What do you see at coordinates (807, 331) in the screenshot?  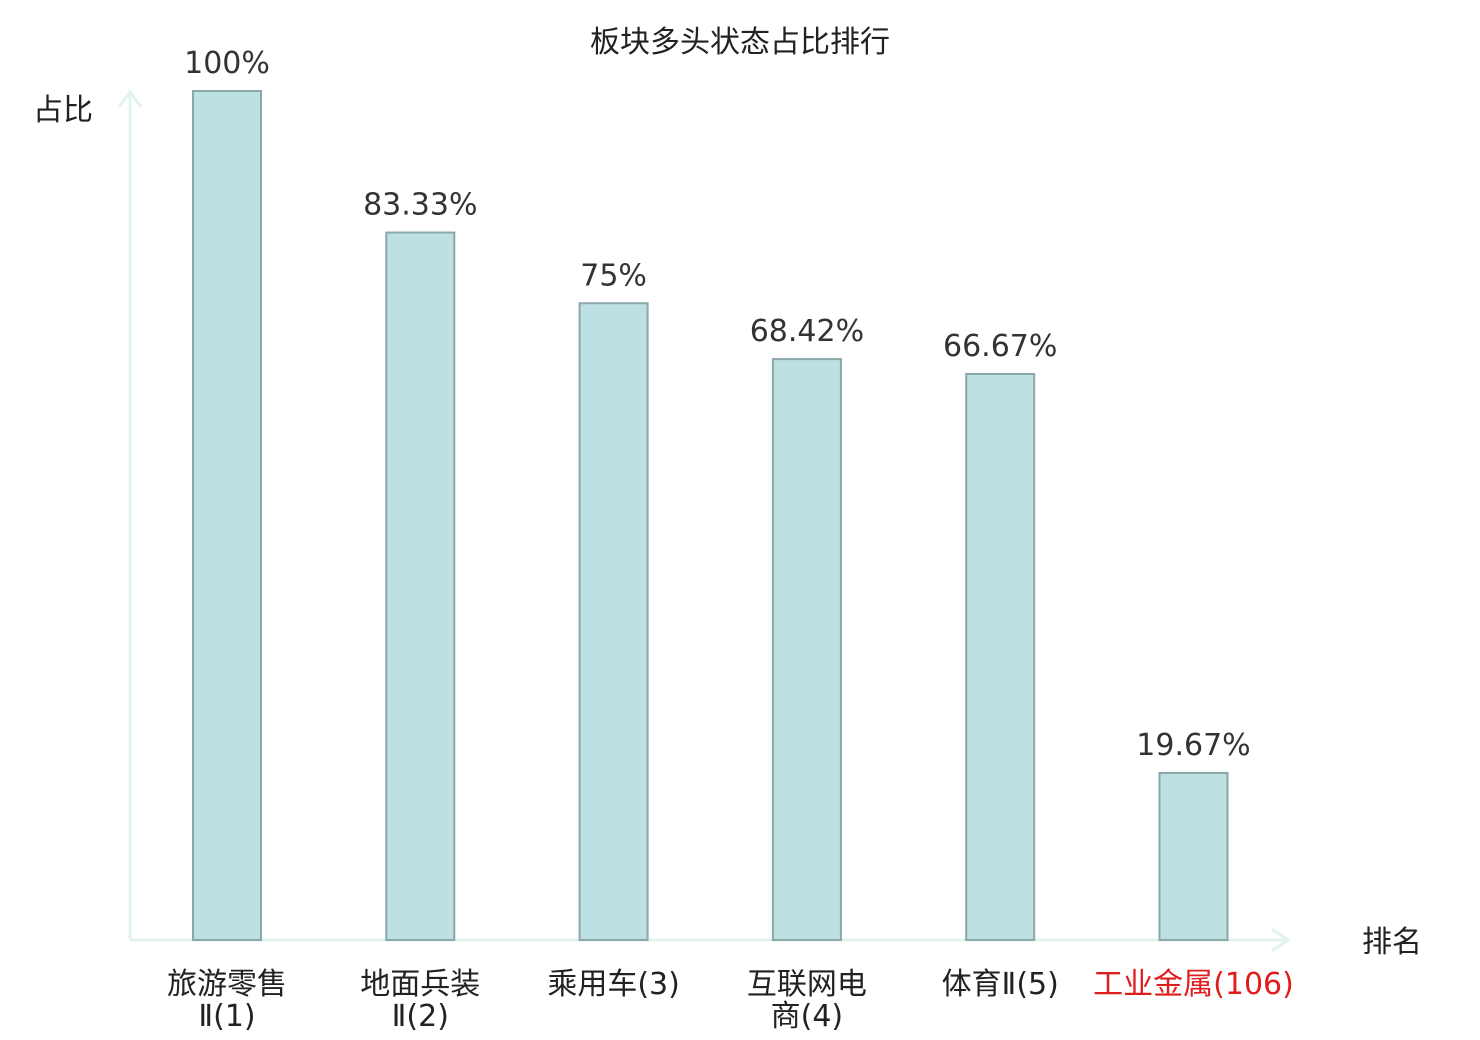 I see `value-label-4: 68.42%` at bounding box center [807, 331].